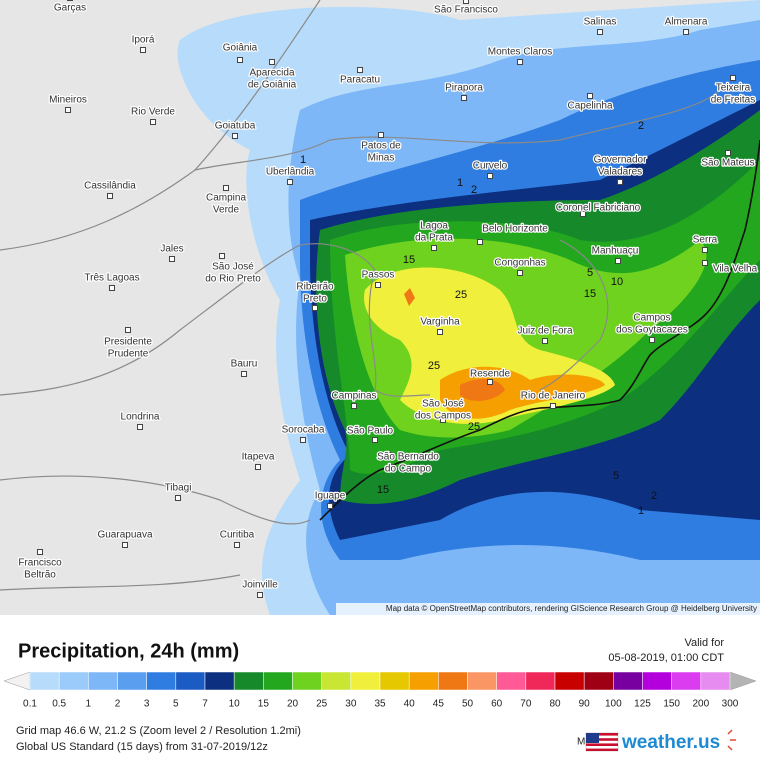 This screenshot has width=760, height=760. I want to click on city-label: Bauru, so click(244, 364).